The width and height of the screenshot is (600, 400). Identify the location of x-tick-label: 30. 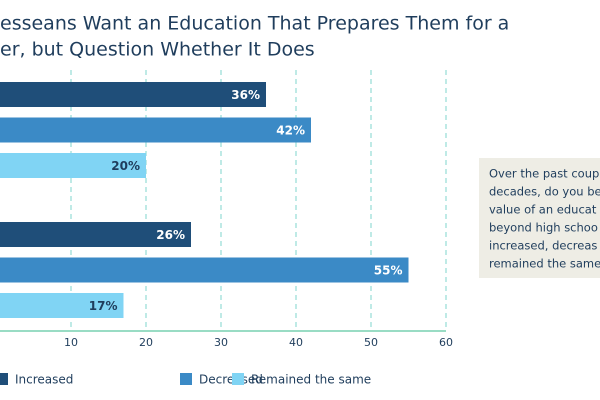
(221, 342).